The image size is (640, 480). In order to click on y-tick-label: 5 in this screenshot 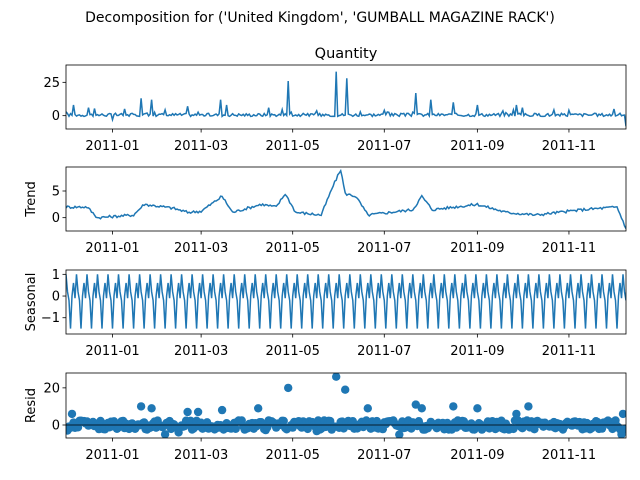, I will do `click(56, 192)`.